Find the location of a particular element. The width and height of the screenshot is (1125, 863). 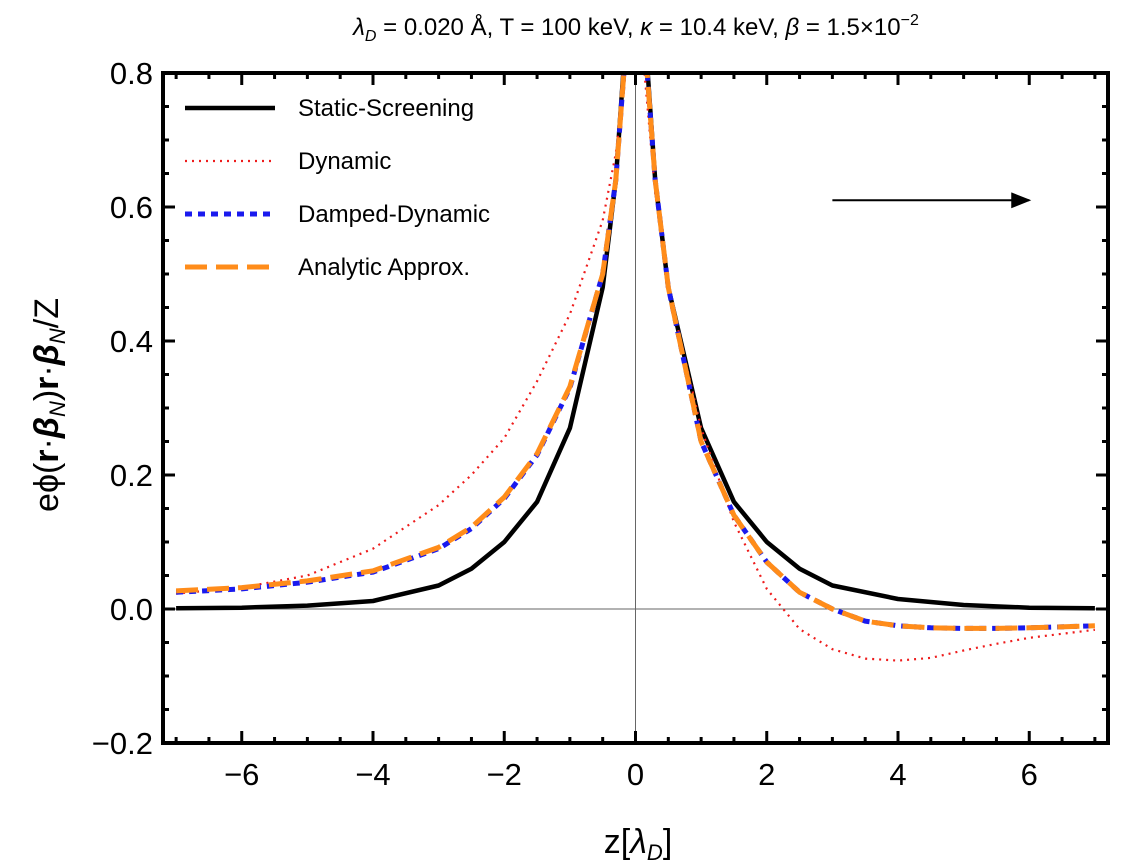

y-tick-label: 0.6 is located at coordinates (131, 207).